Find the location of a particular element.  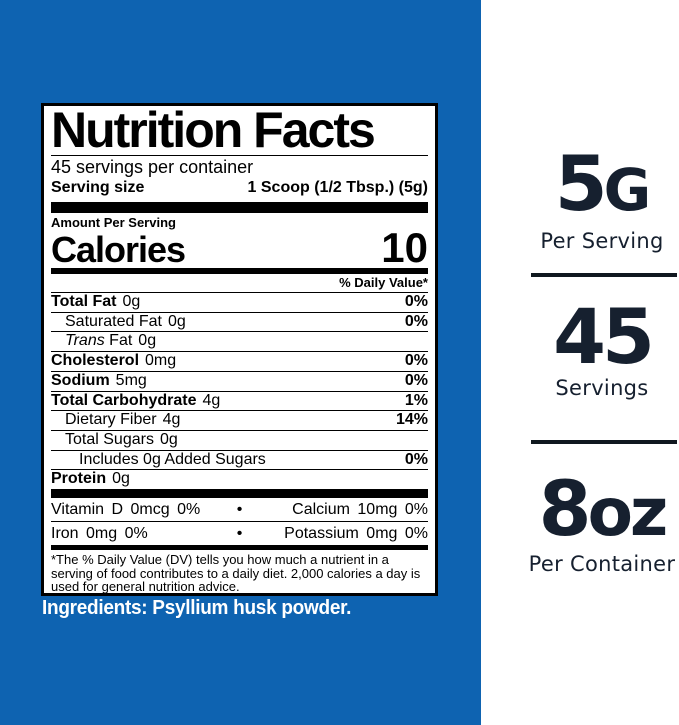

container-size: 8oz is located at coordinates (603, 508).